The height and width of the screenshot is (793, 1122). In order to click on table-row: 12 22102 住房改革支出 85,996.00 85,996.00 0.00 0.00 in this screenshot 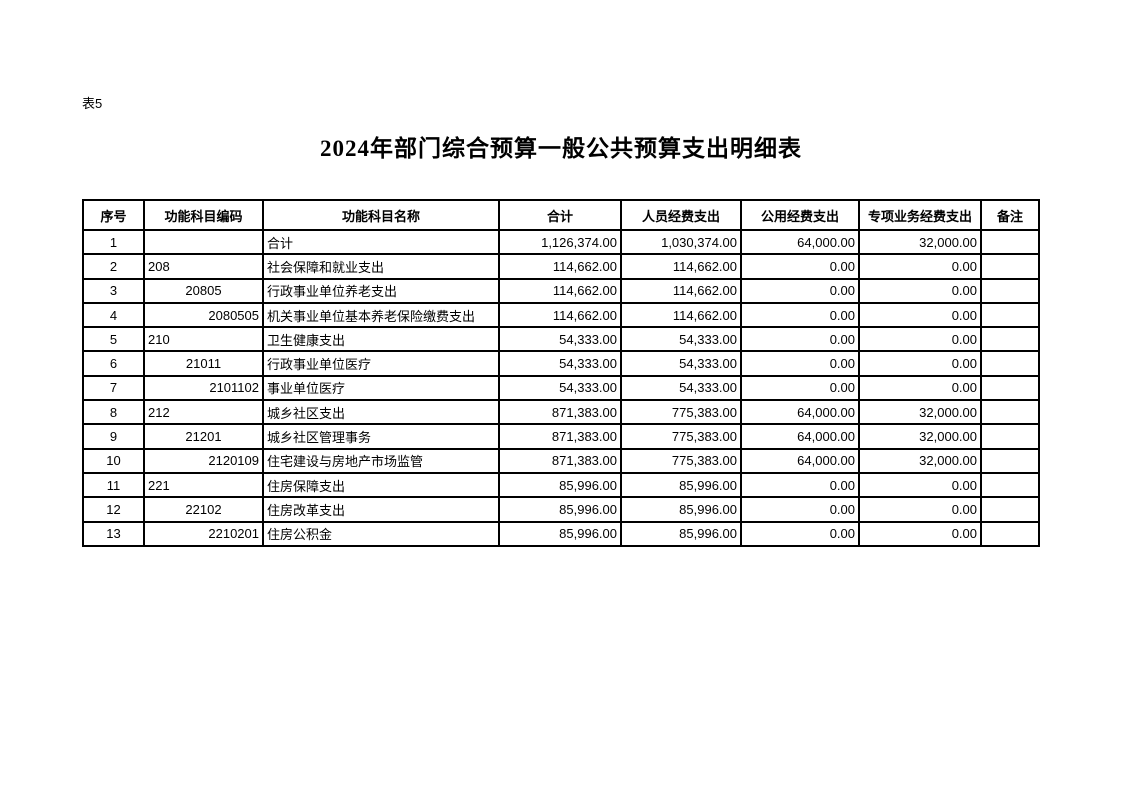, I will do `click(561, 509)`.